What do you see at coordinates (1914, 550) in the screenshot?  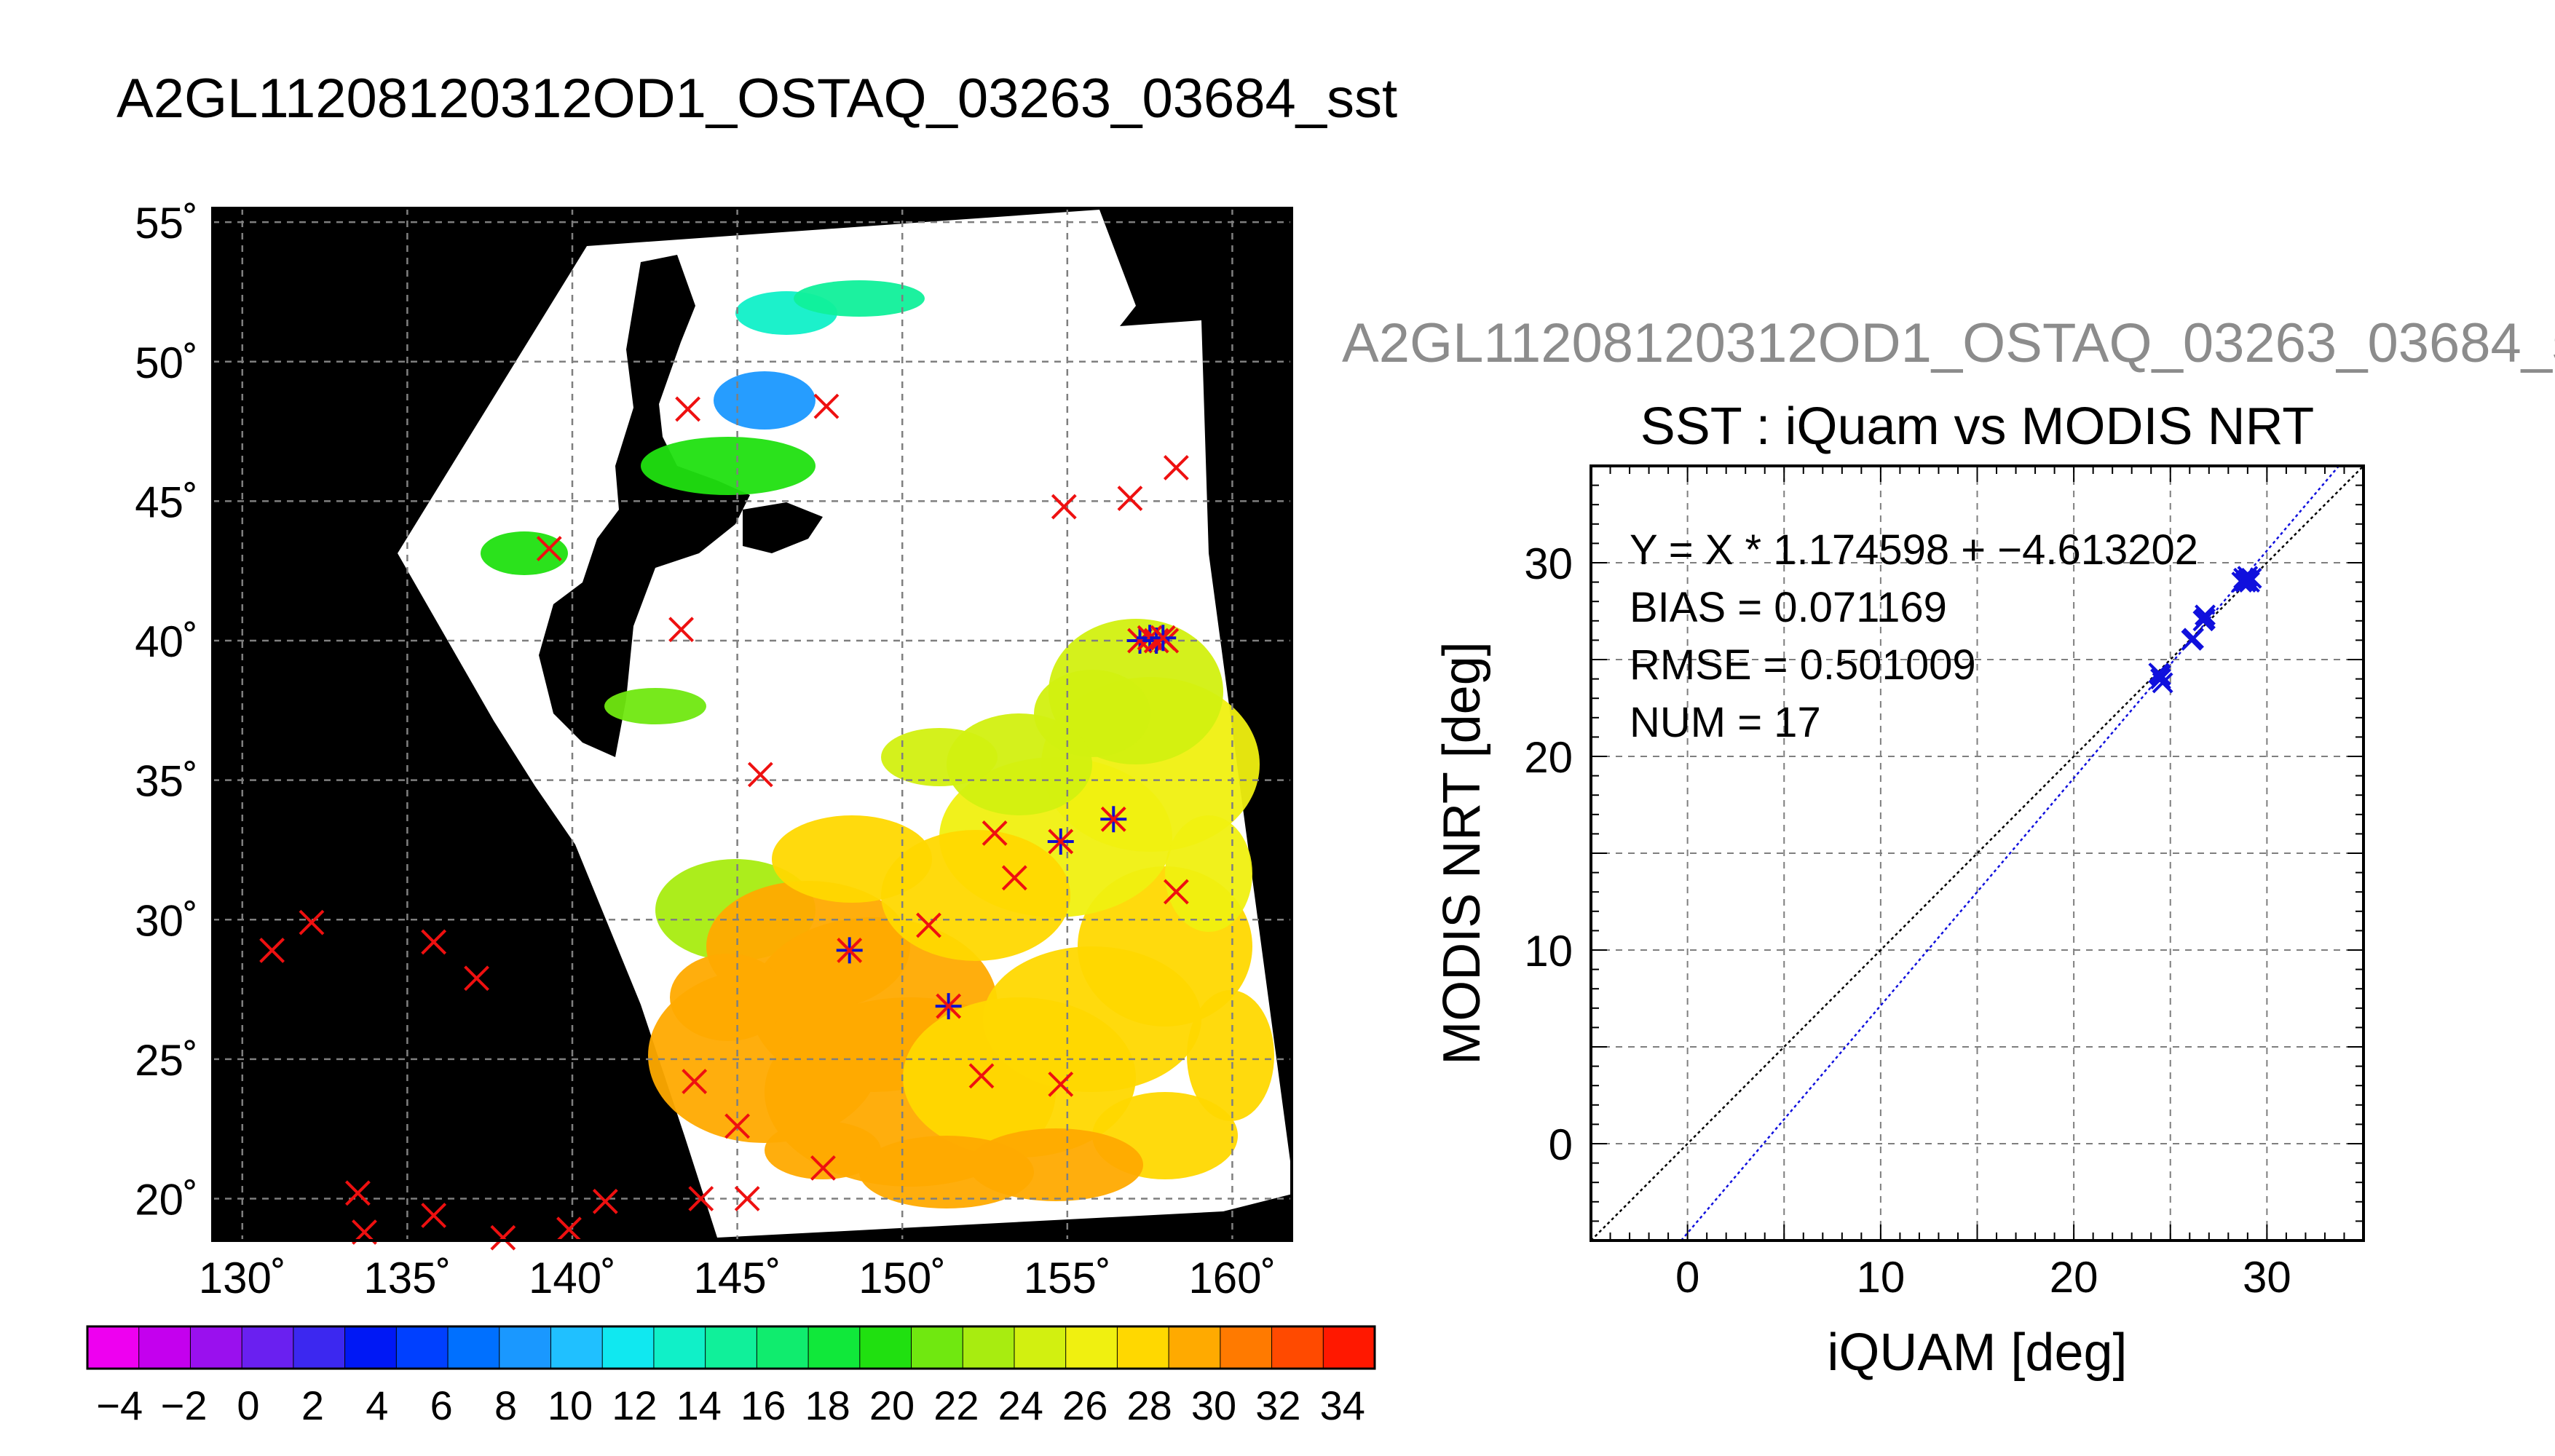 I see `stats-annotation: Y = X * 1.174598 + −4.613202` at bounding box center [1914, 550].